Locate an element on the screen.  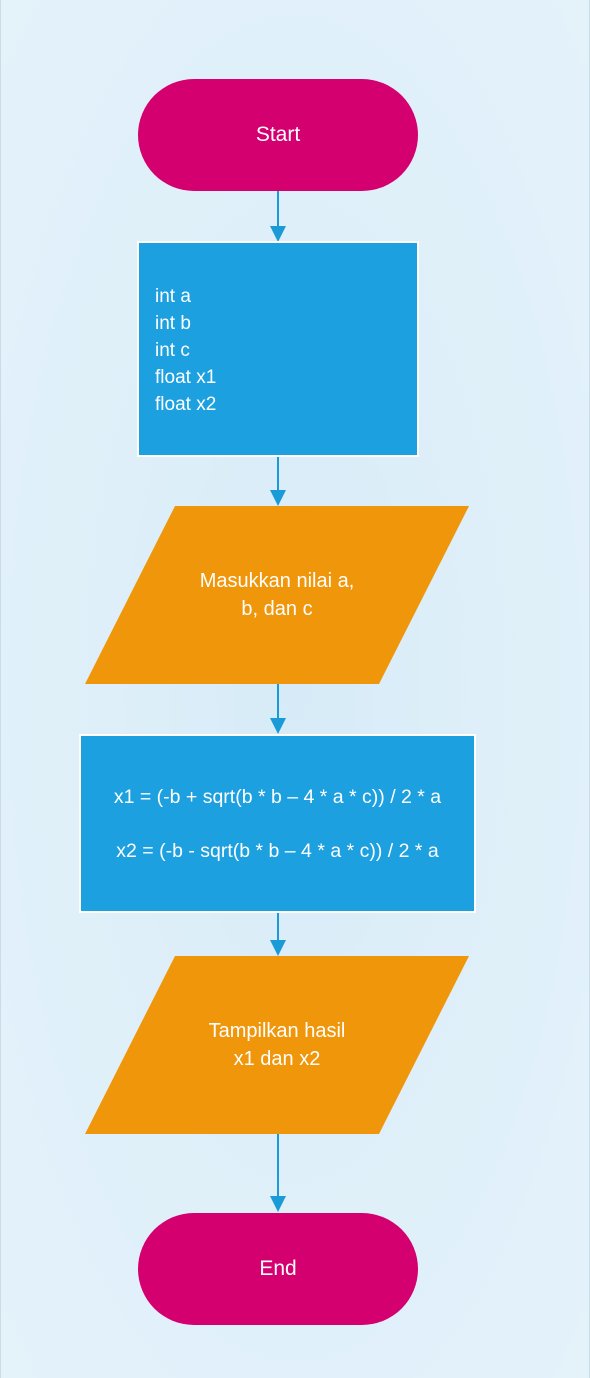
declaration-line: int a is located at coordinates (173, 296).